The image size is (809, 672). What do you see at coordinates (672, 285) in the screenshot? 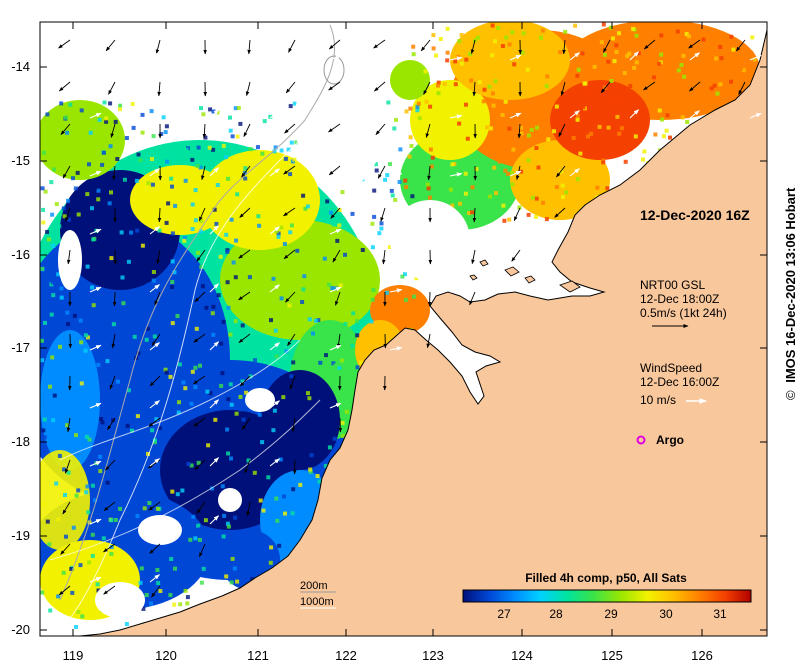
I see `current-source: NRT00 GSL` at bounding box center [672, 285].